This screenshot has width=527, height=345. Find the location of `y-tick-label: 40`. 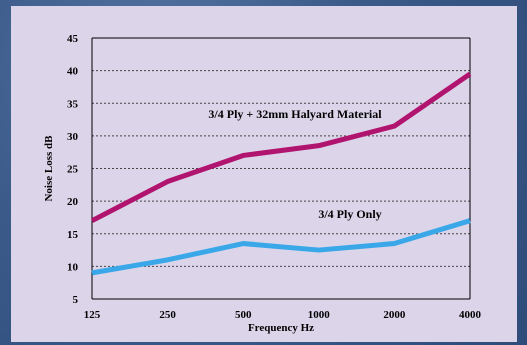

y-tick-label: 40 is located at coordinates (73, 72).